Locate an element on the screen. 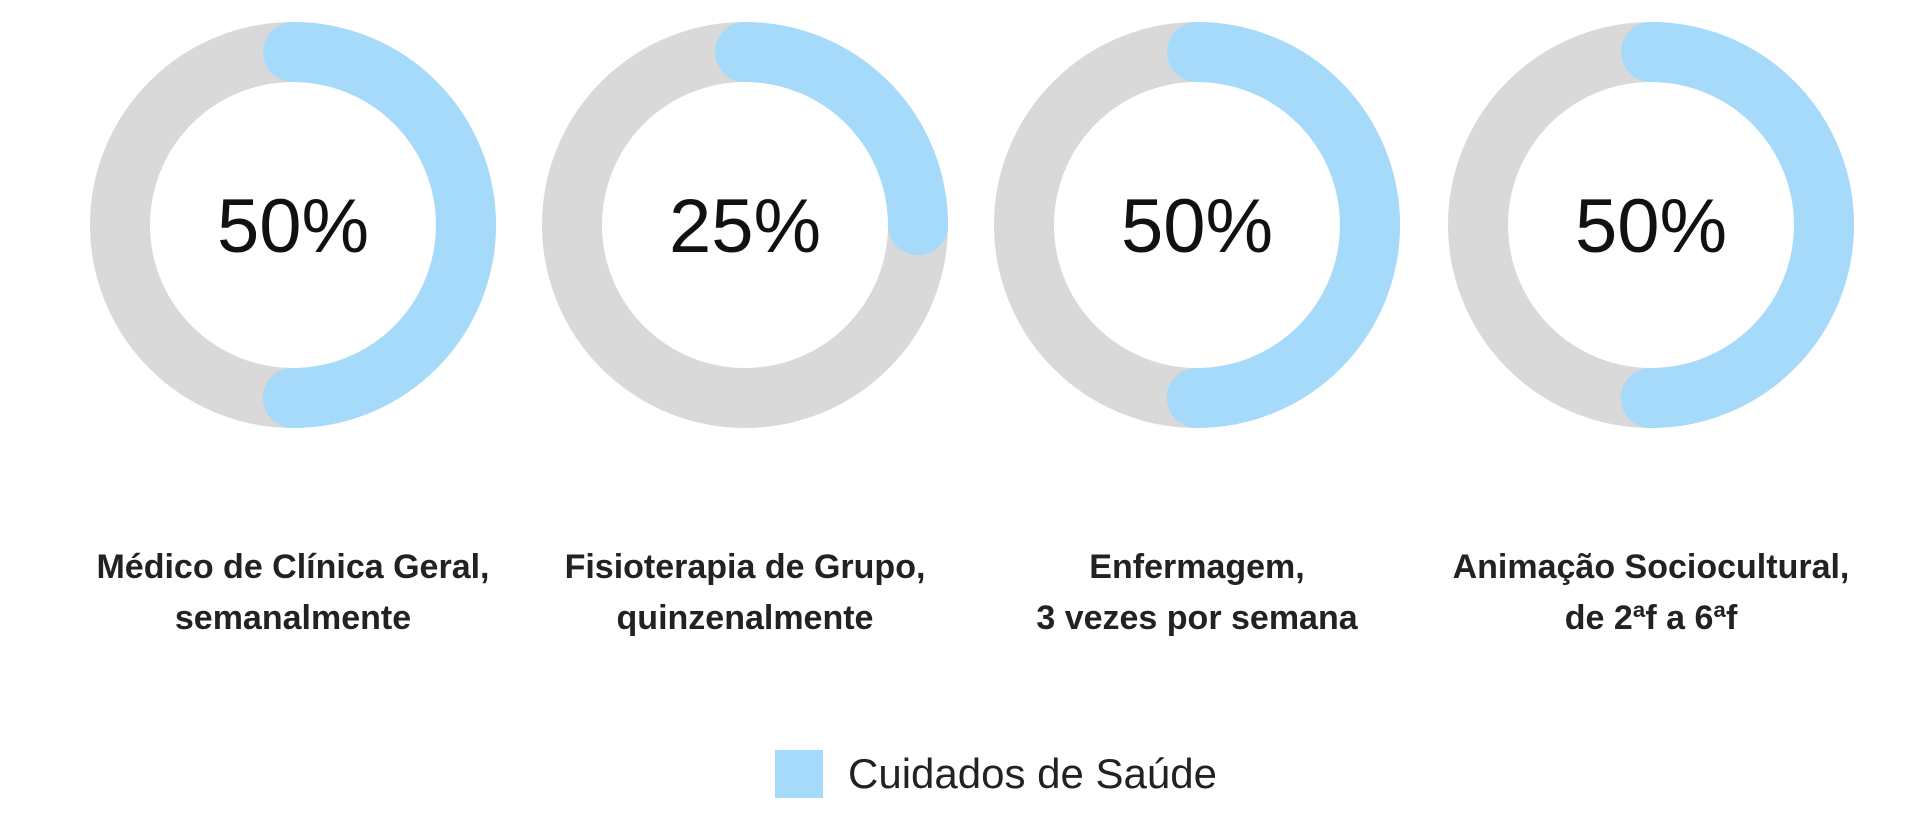 Image resolution: width=1920 pixels, height=815 pixels. donut-1: 50% is located at coordinates (293, 225).